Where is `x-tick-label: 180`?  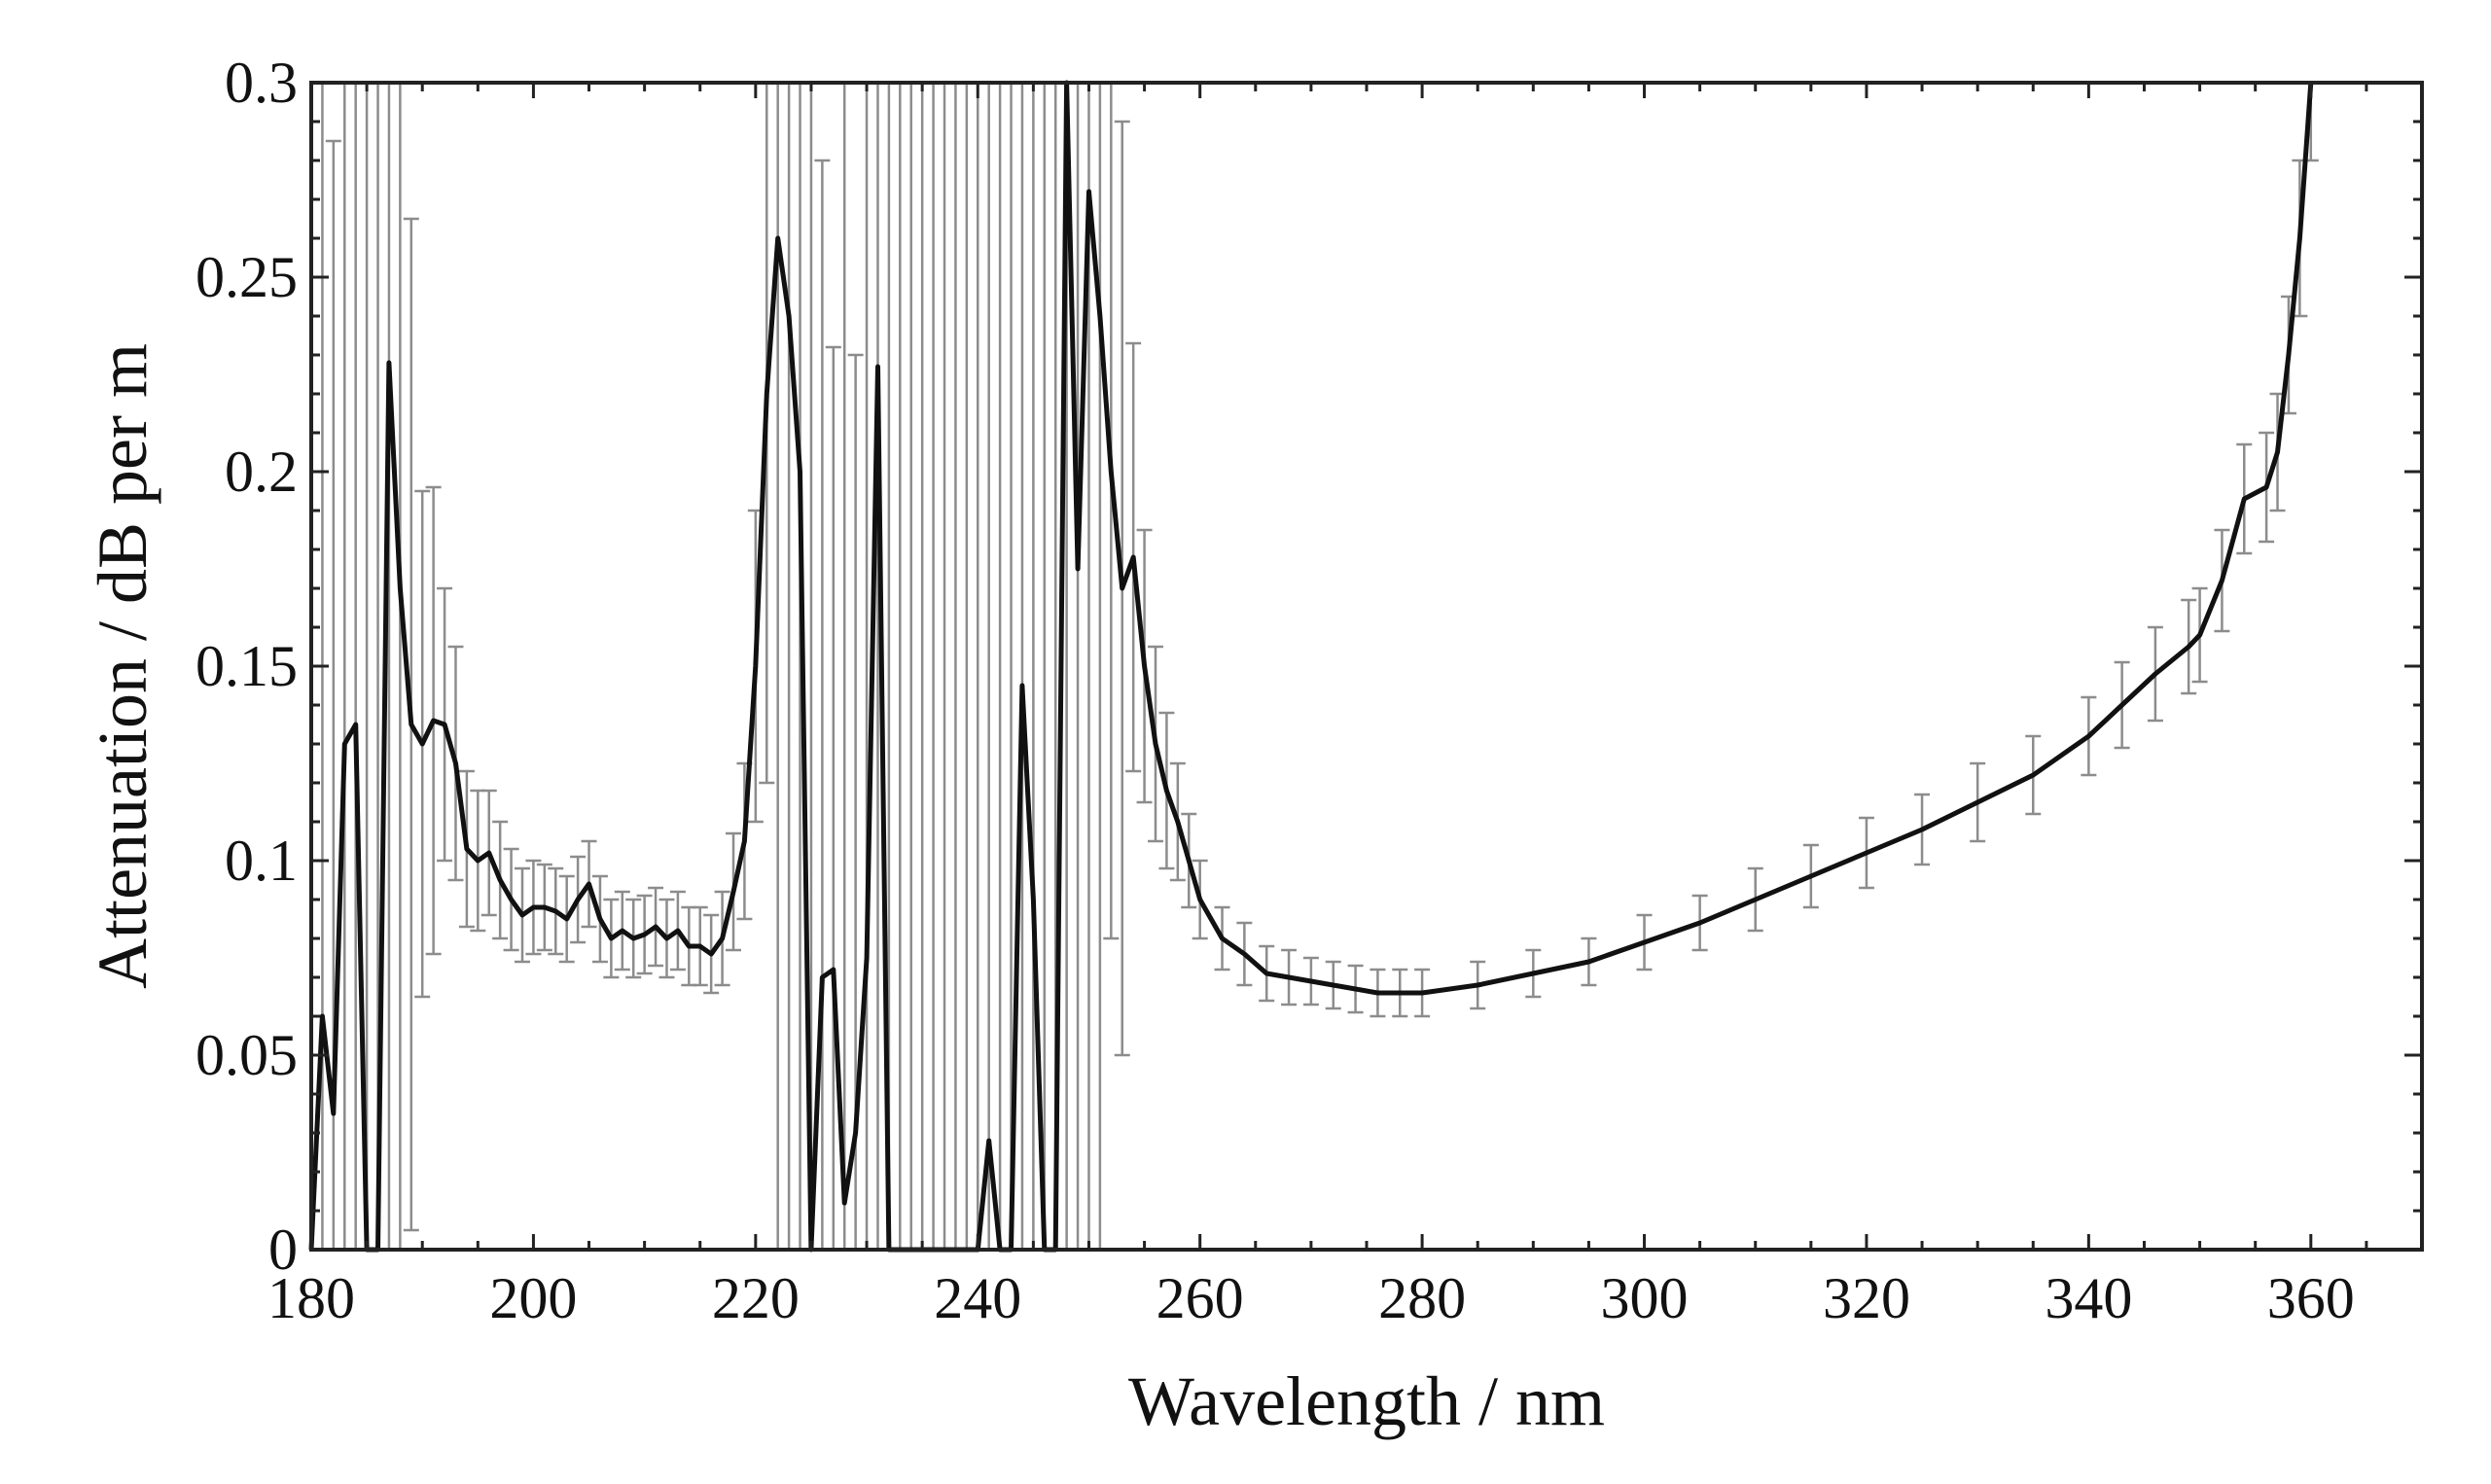
x-tick-label: 180 is located at coordinates (311, 1298).